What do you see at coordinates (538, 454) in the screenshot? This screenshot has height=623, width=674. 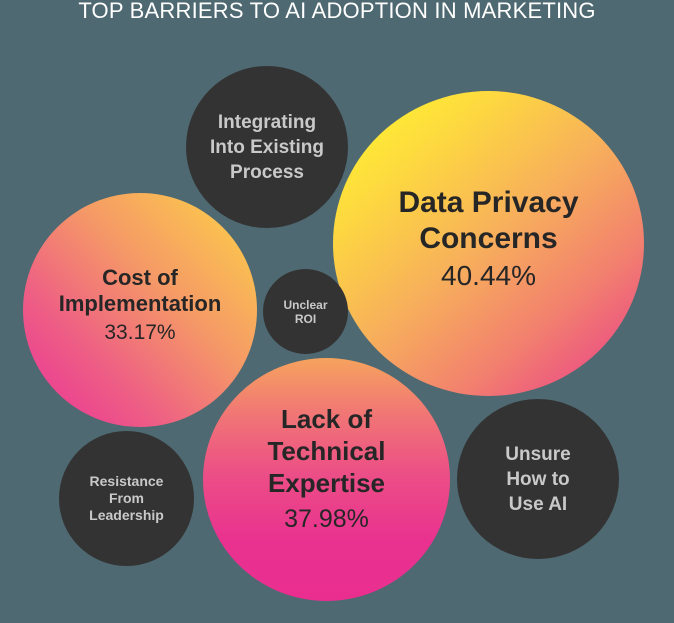 I see `bubble-label-line: Unsure` at bounding box center [538, 454].